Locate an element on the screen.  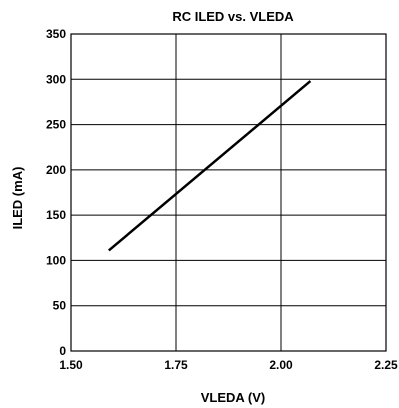
y-axis-title: ILED (mA) is located at coordinates (17, 198).